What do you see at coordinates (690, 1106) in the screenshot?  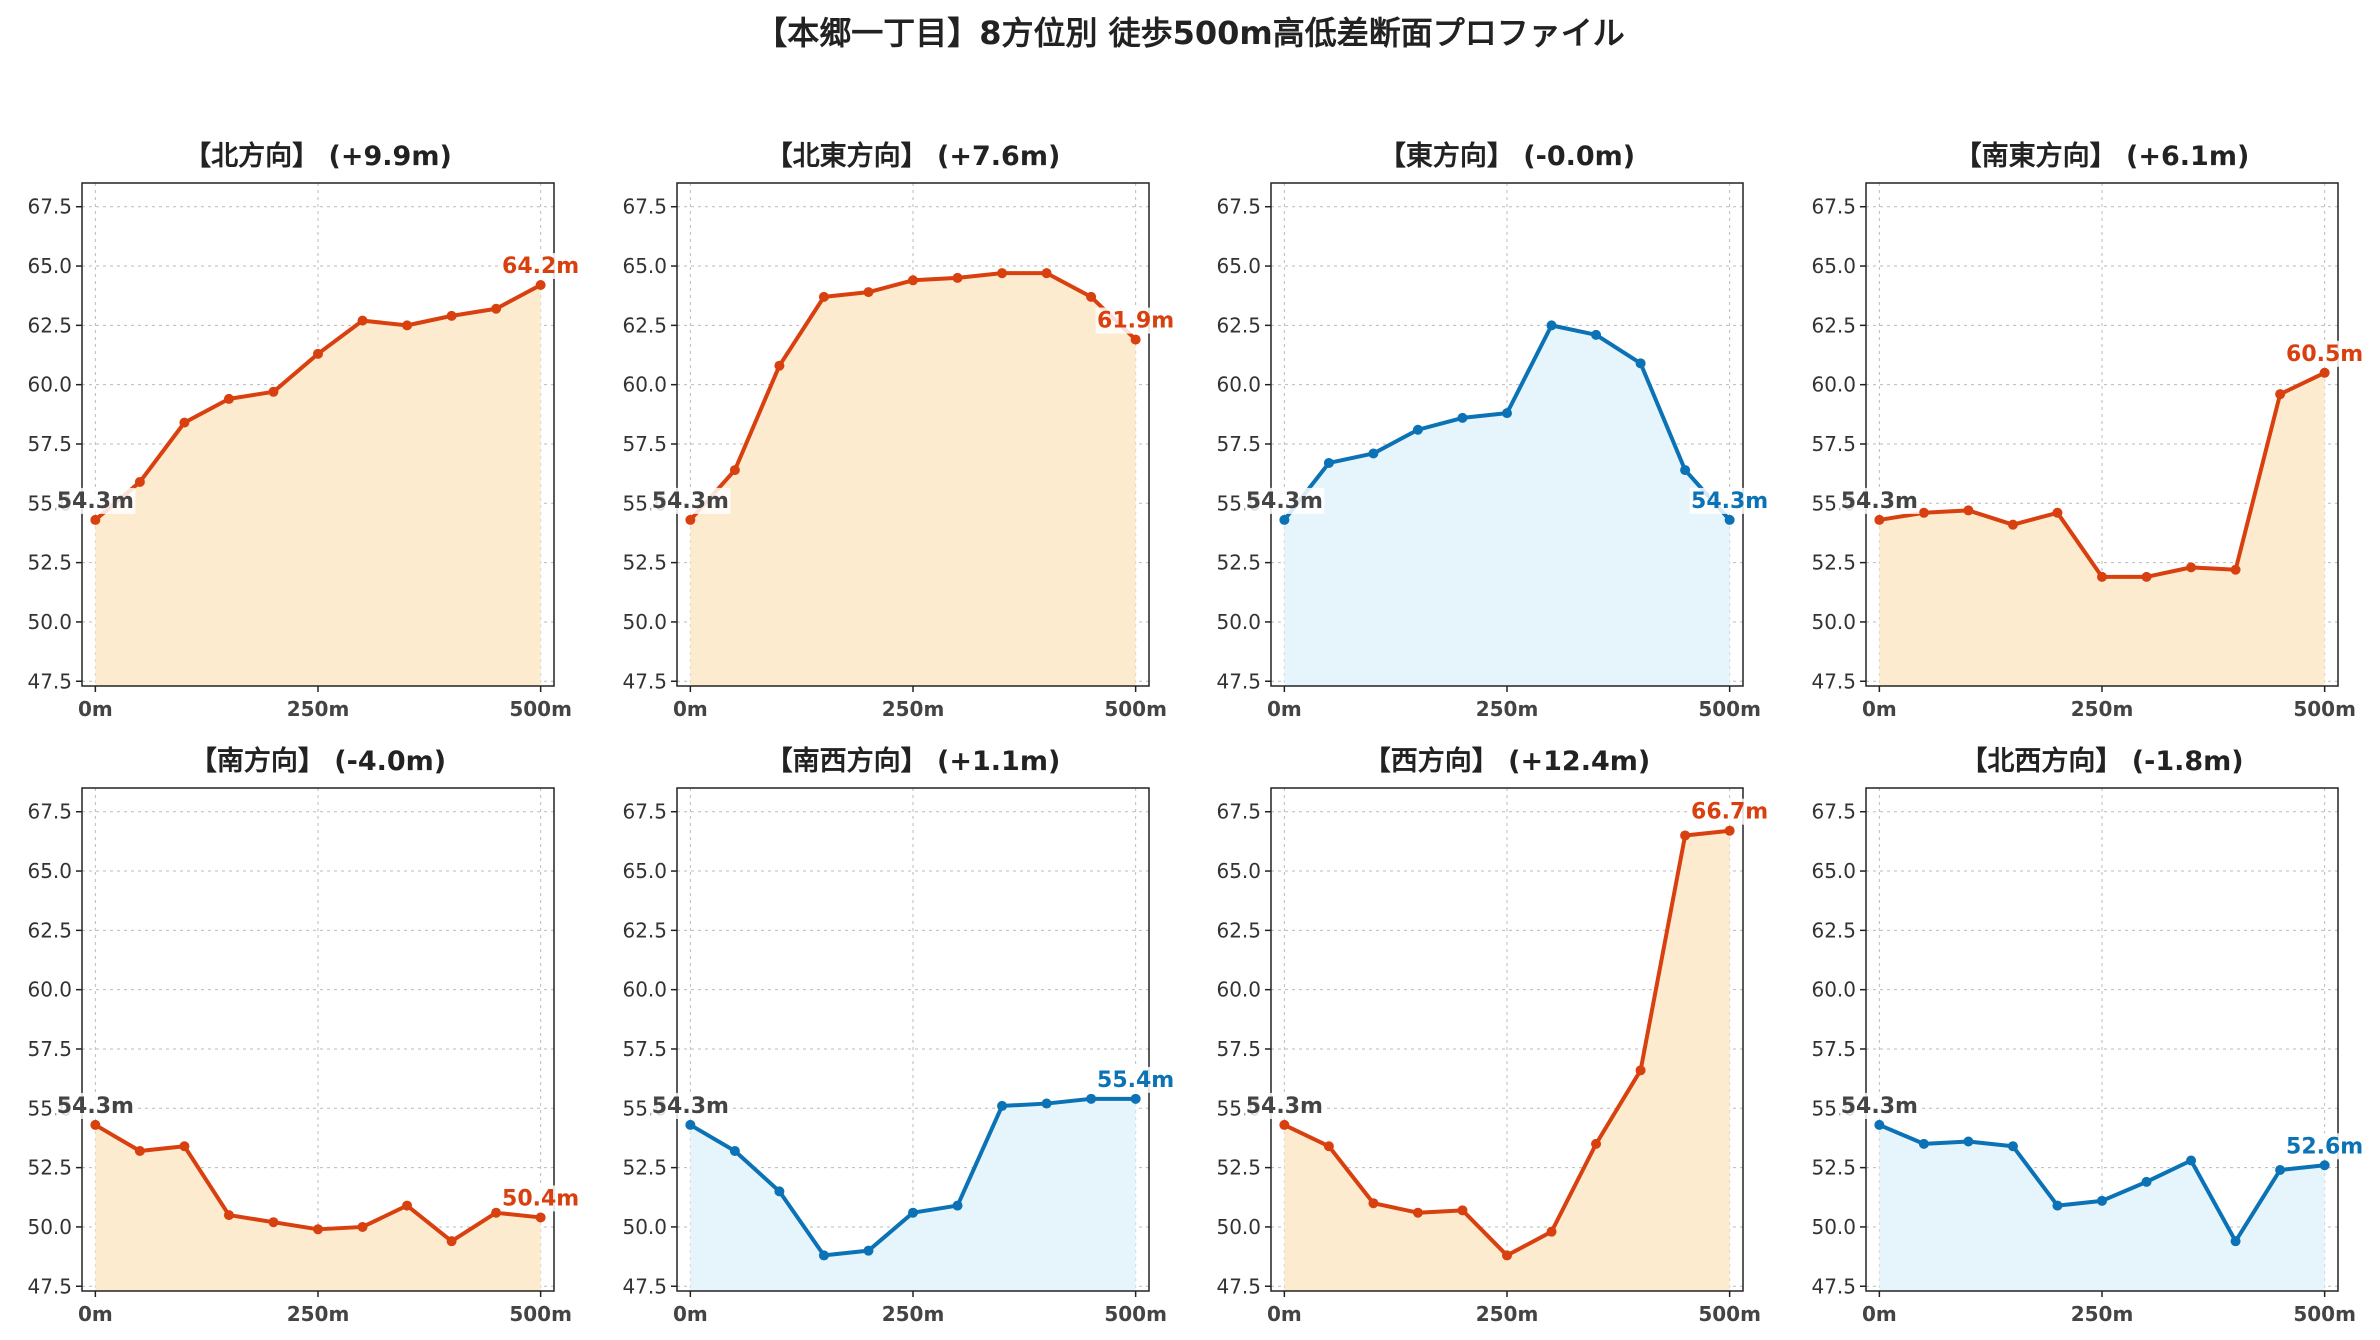 I see `start-elevation-label: 54.3m` at bounding box center [690, 1106].